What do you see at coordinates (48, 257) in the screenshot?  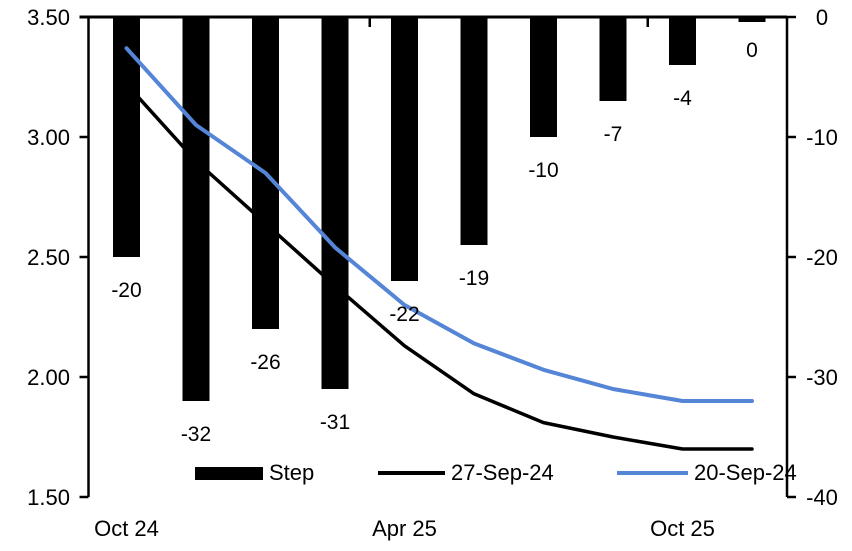 I see `left-axis-tick-label: 2.50` at bounding box center [48, 257].